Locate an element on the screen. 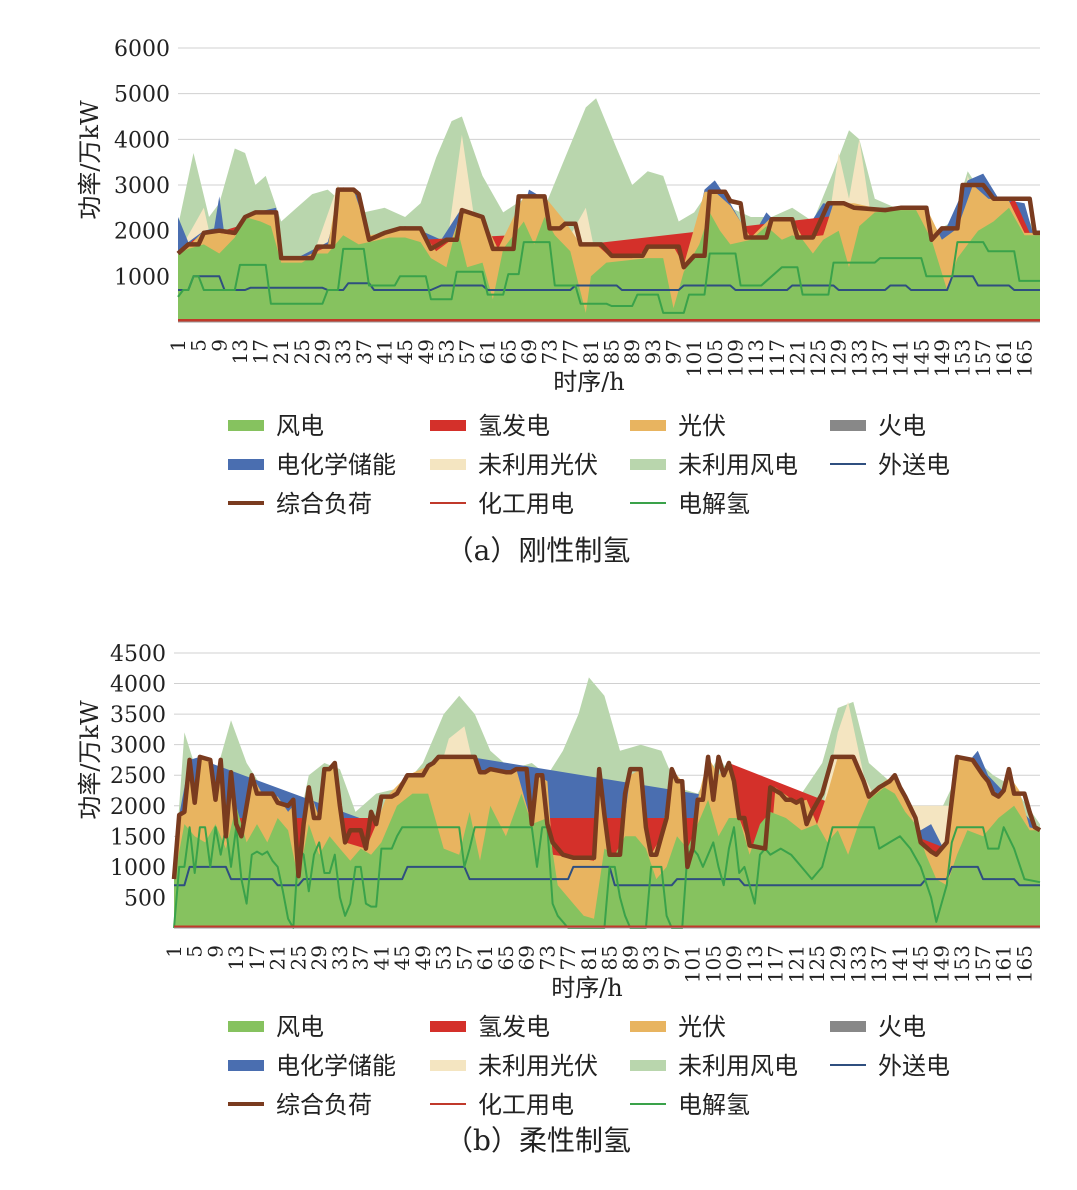  legend-item: 火电 is located at coordinates (878, 1027).